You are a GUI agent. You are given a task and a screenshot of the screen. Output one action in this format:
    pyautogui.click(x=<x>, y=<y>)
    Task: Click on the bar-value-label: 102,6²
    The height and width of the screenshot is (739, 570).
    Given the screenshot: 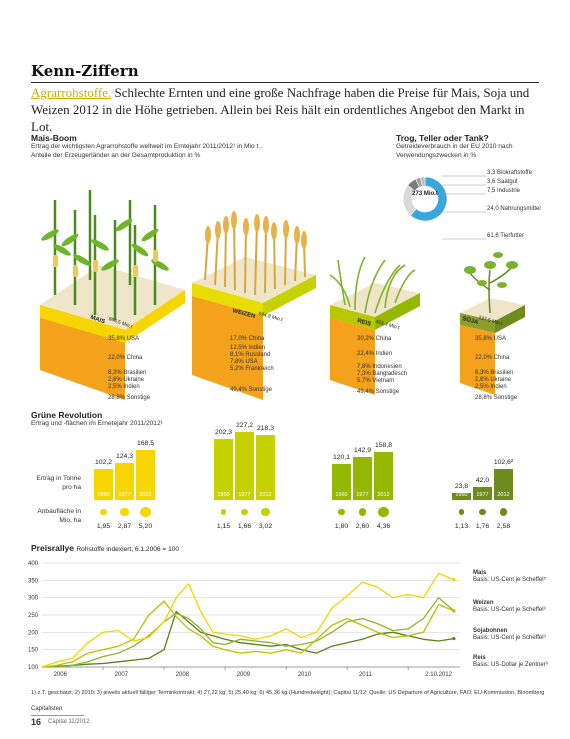 What is the action you would take?
    pyautogui.click(x=503, y=463)
    